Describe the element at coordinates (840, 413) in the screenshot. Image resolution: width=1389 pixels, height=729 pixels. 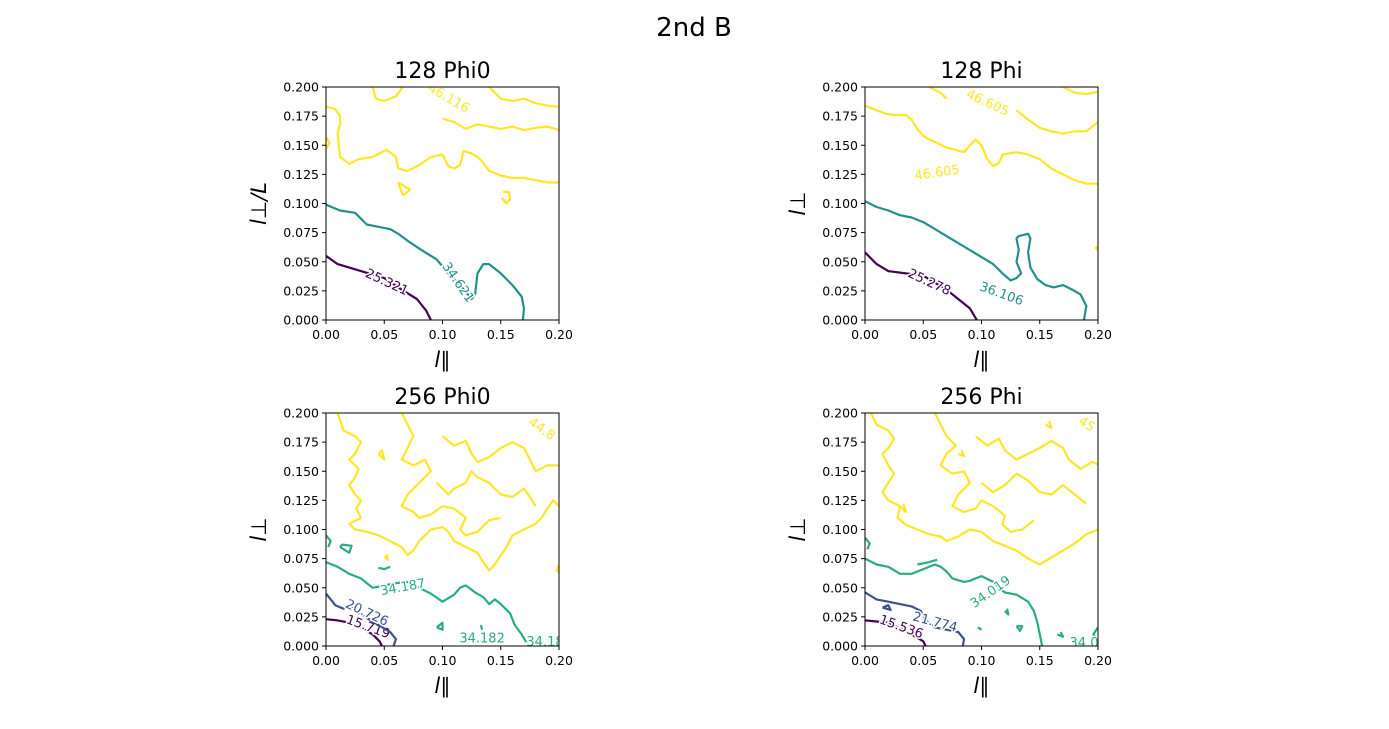
I see `y-tick-label: 0.200` at that location.